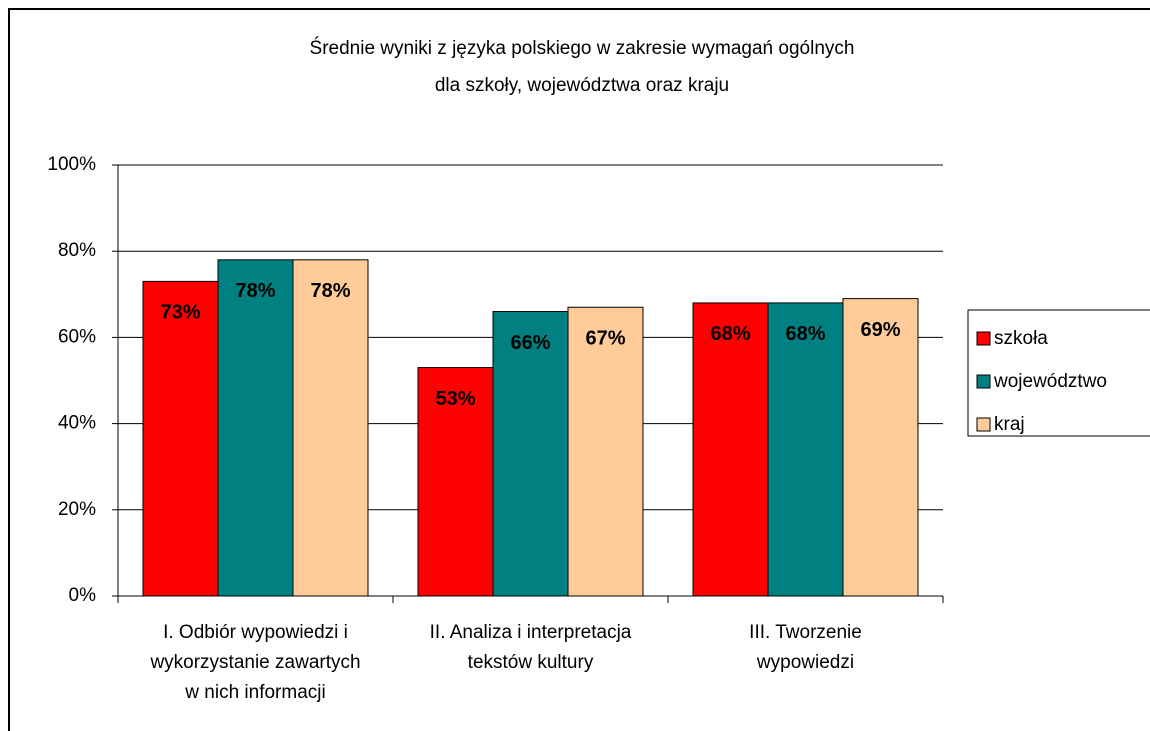 The width and height of the screenshot is (1150, 731). I want to click on data-label: 66%, so click(530, 343).